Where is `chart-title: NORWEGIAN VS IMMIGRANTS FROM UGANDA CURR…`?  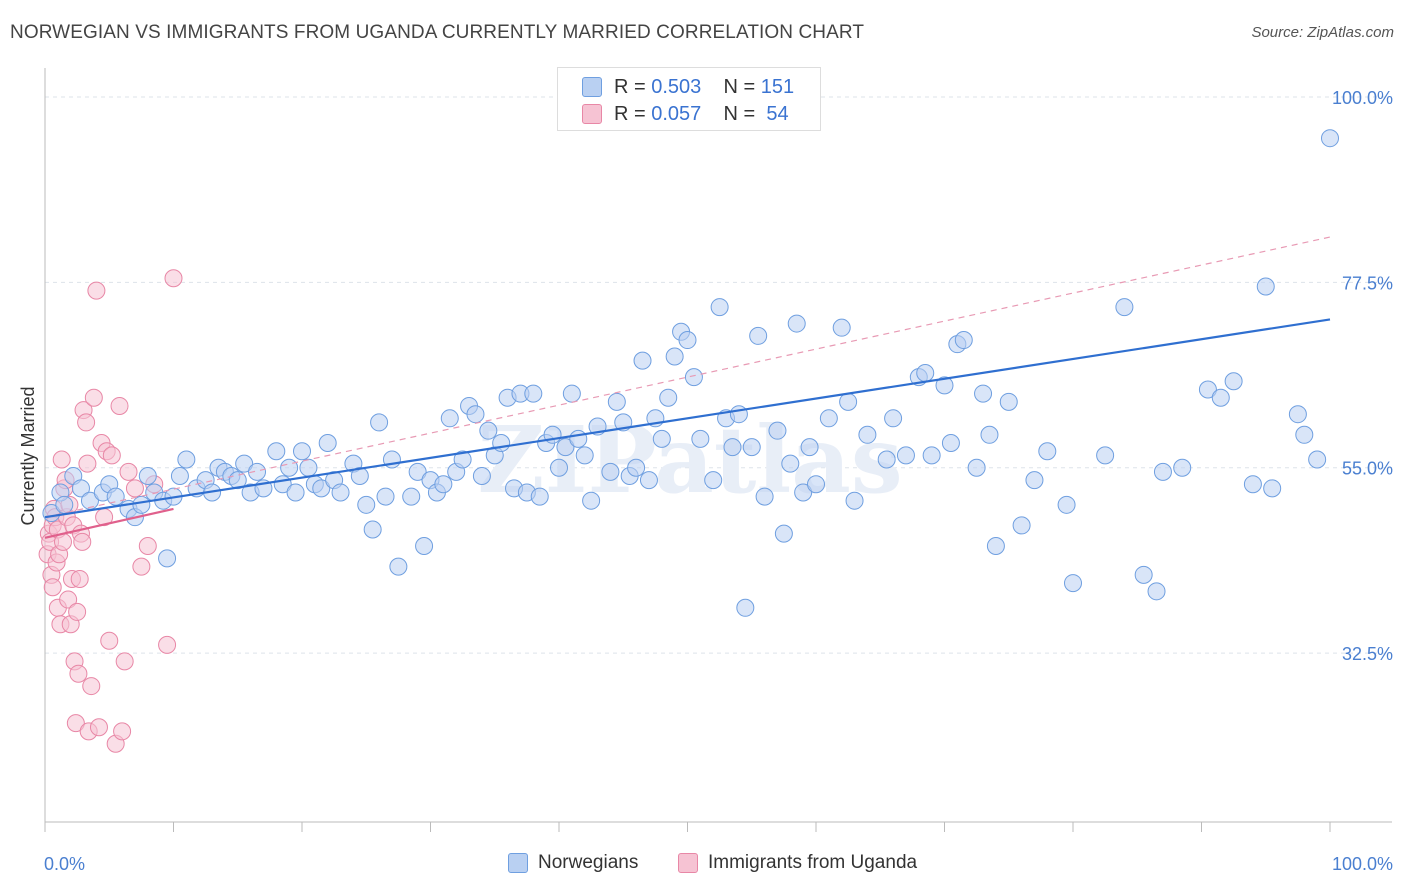 chart-title: NORWEGIAN VS IMMIGRANTS FROM UGANDA CURR… is located at coordinates (437, 32).